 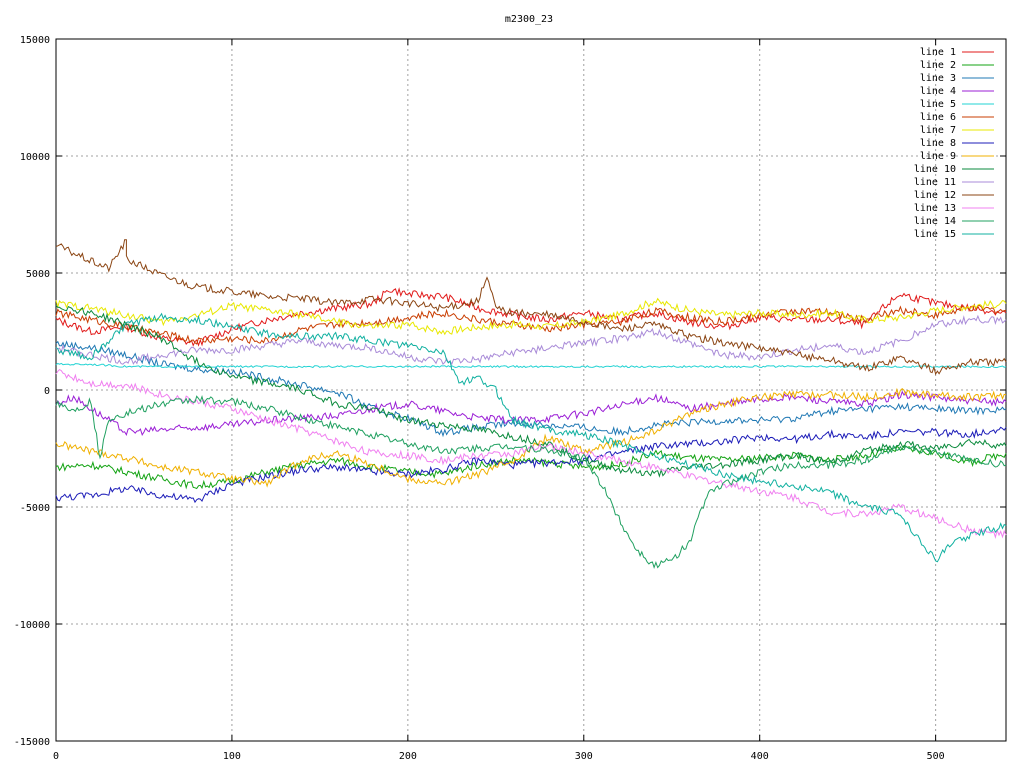 I want to click on y-tick-label: -10000, so click(x=32, y=625).